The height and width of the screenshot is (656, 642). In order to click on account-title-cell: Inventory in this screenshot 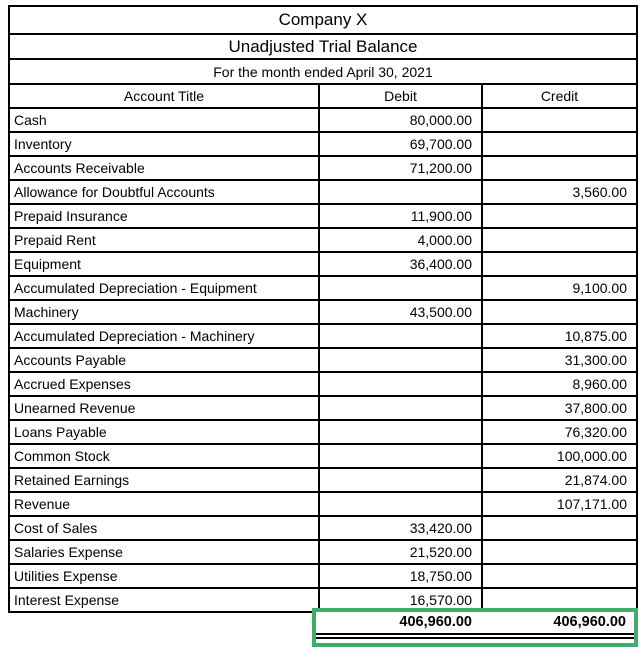, I will do `click(164, 144)`.